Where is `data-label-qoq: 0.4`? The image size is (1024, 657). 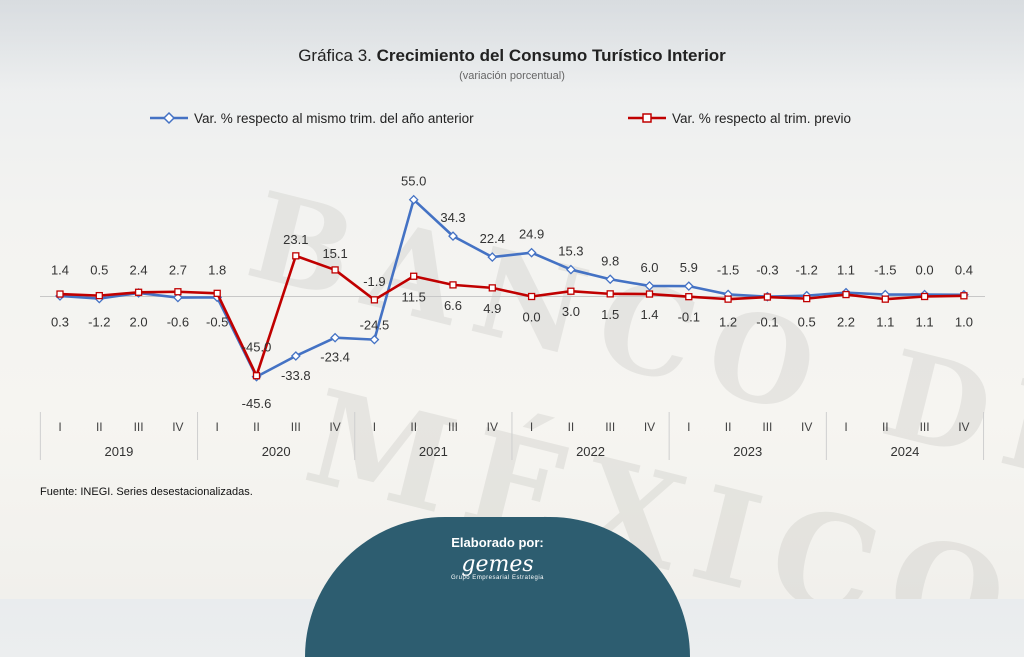
data-label-qoq: 0.4 is located at coordinates (964, 270).